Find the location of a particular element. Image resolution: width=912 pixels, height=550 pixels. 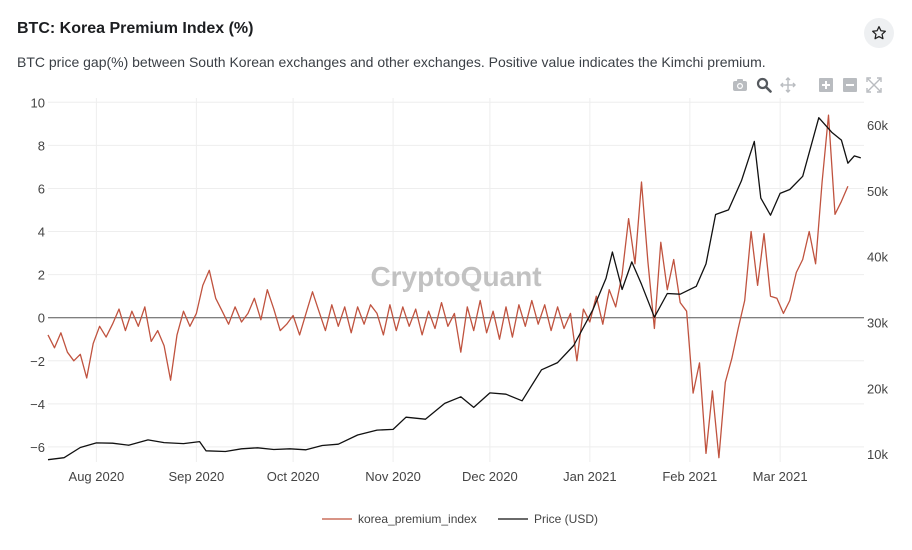

y2-tick-label: 60k is located at coordinates (877, 125).